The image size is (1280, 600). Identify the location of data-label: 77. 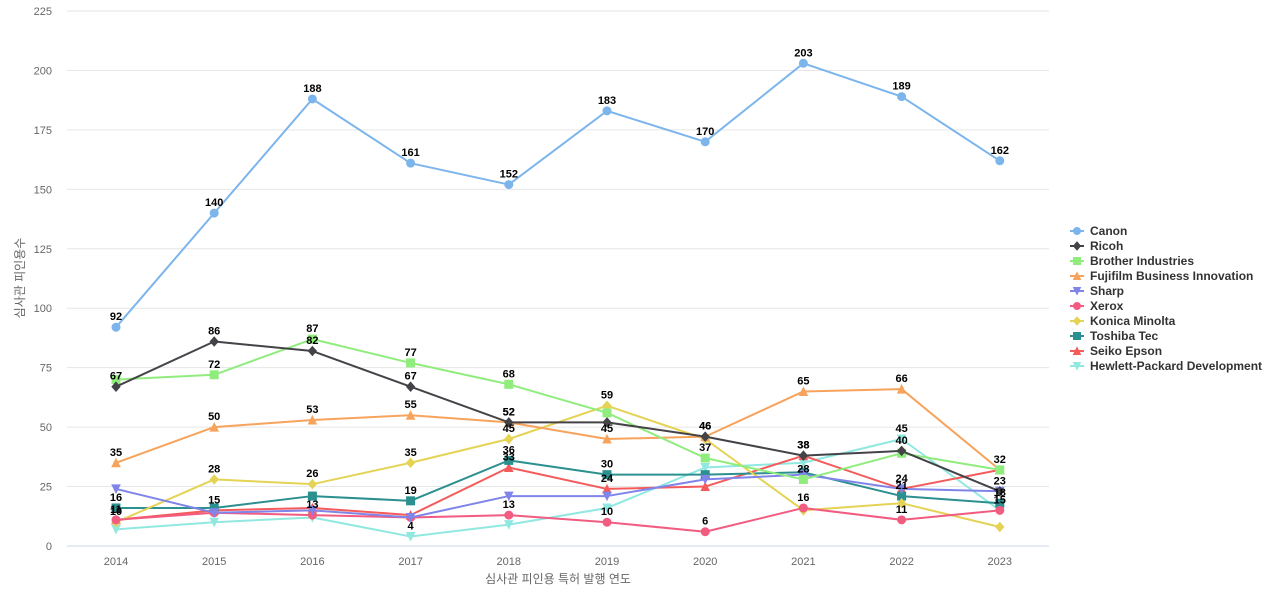
(410, 353).